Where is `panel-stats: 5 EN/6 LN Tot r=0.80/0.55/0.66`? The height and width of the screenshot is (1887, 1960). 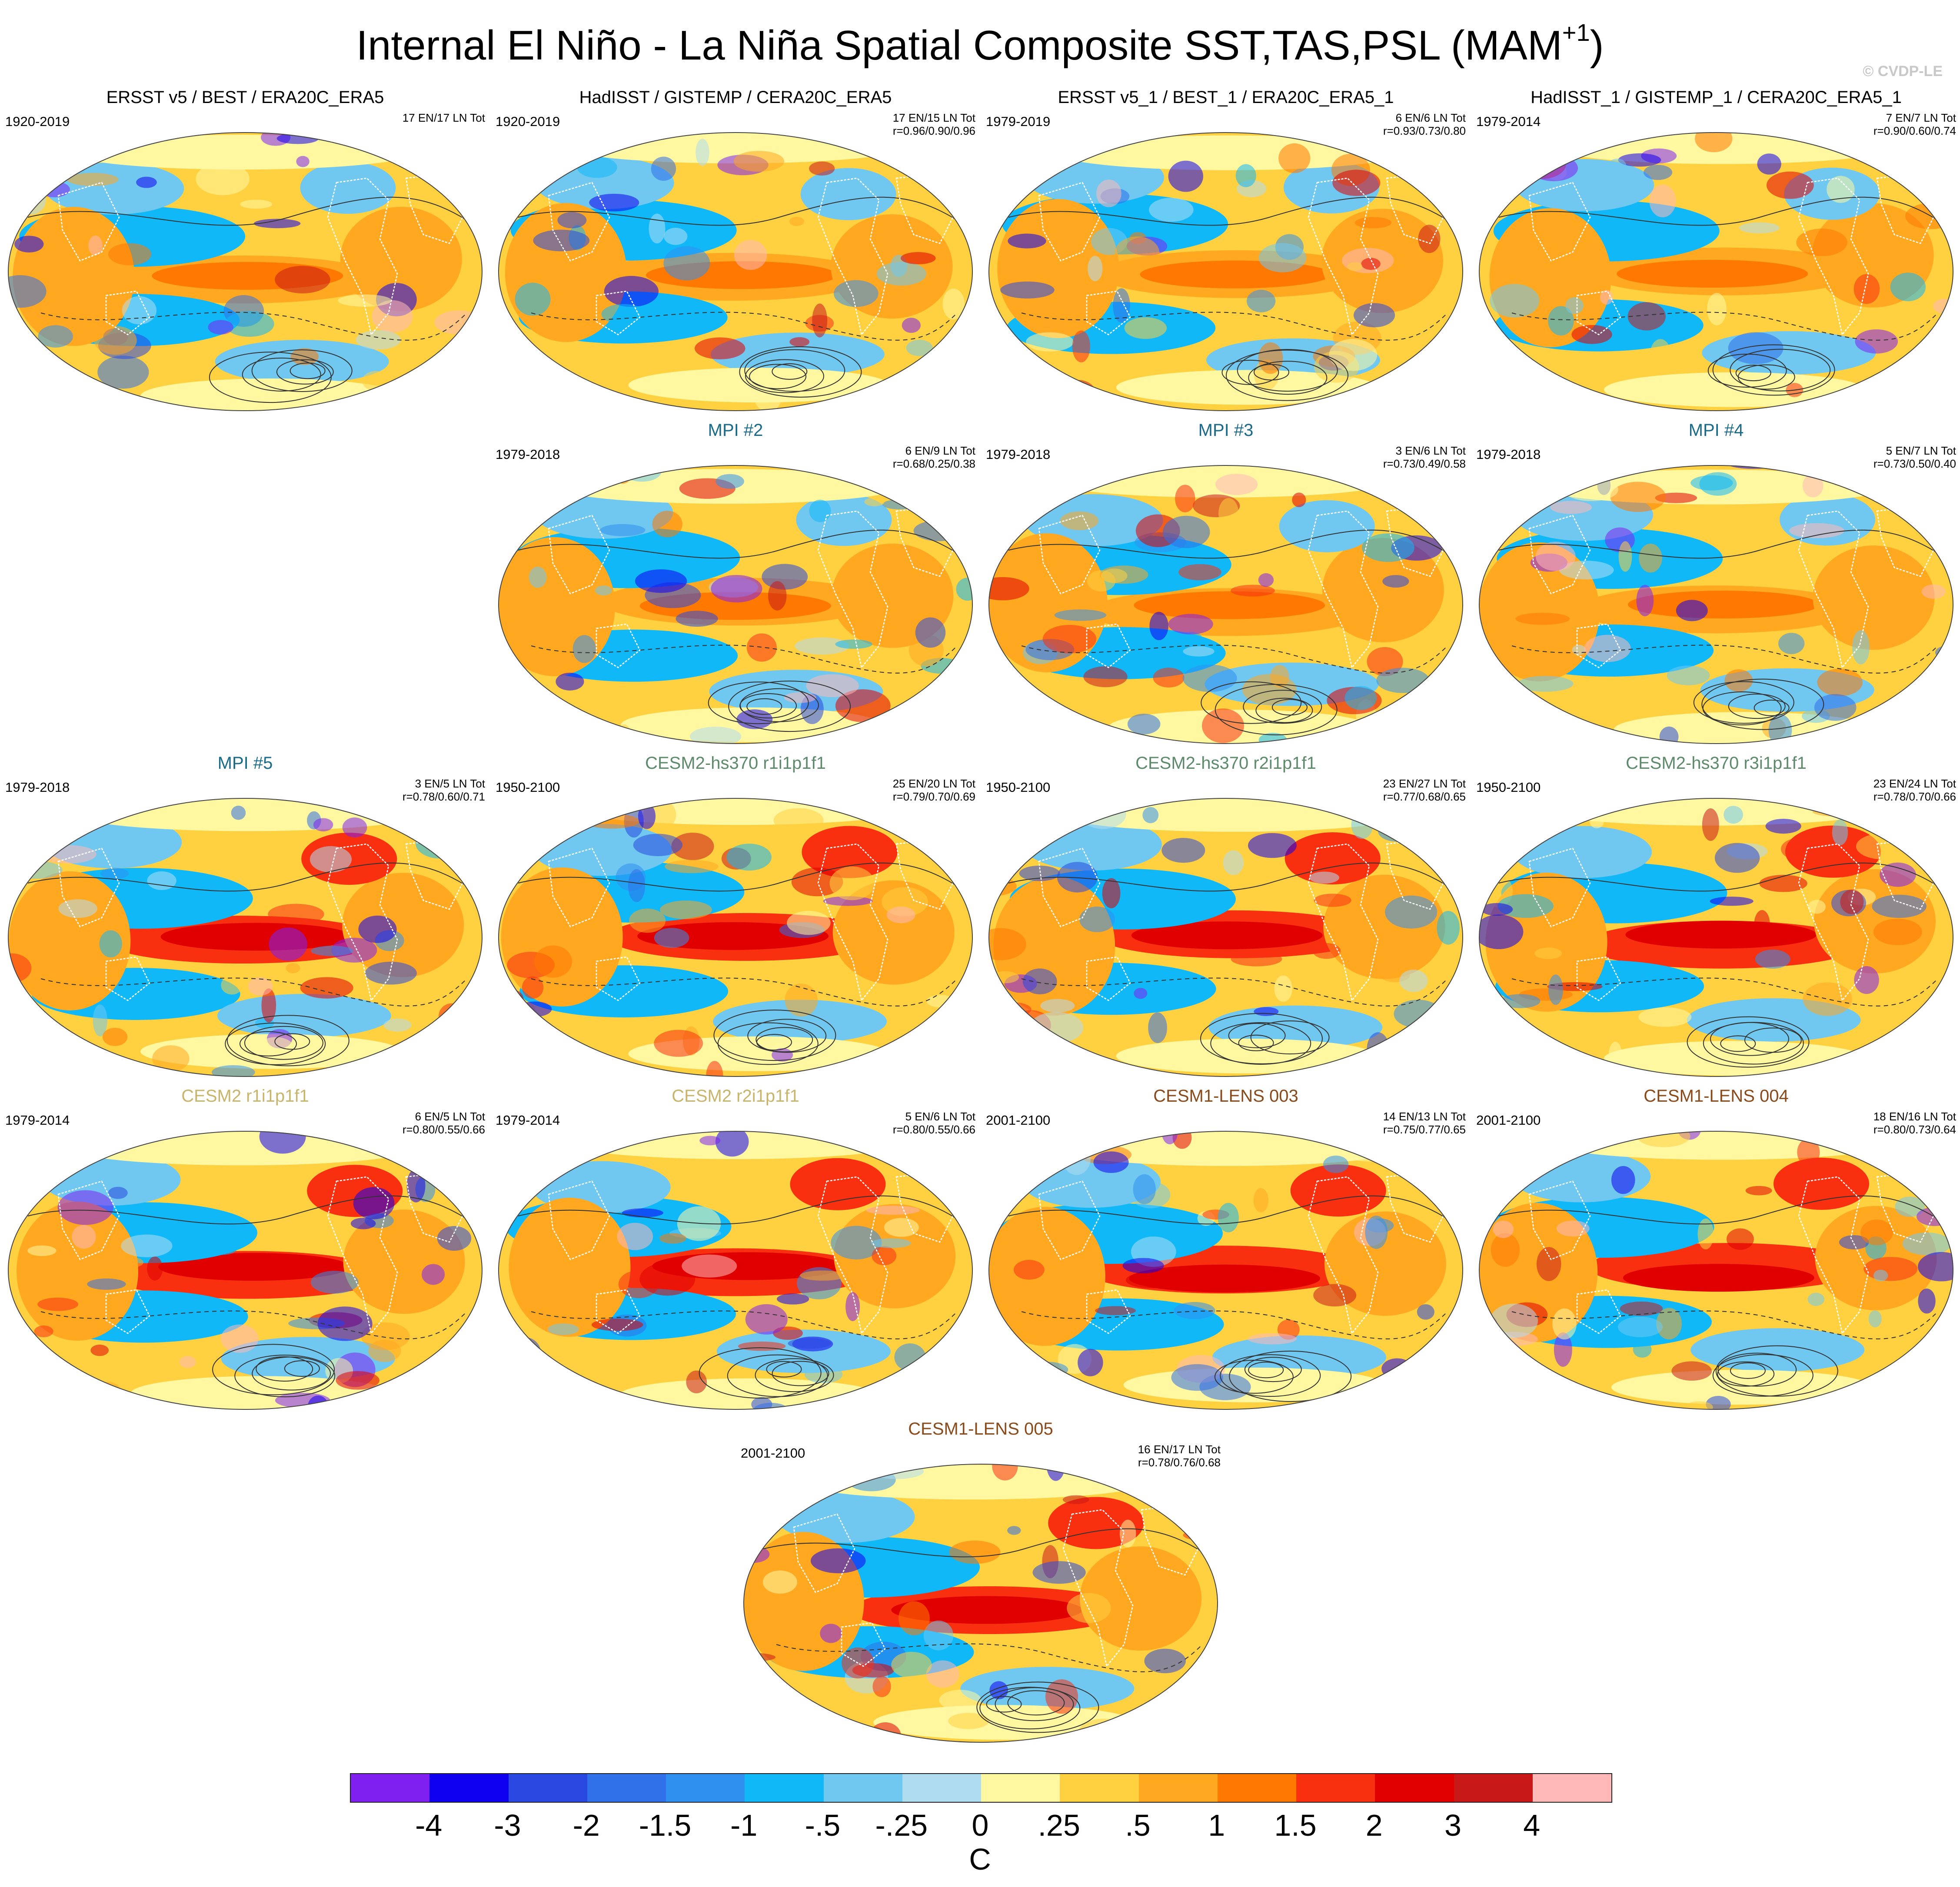
panel-stats: 5 EN/6 LN Tot r=0.80/0.55/0.66 is located at coordinates (934, 1123).